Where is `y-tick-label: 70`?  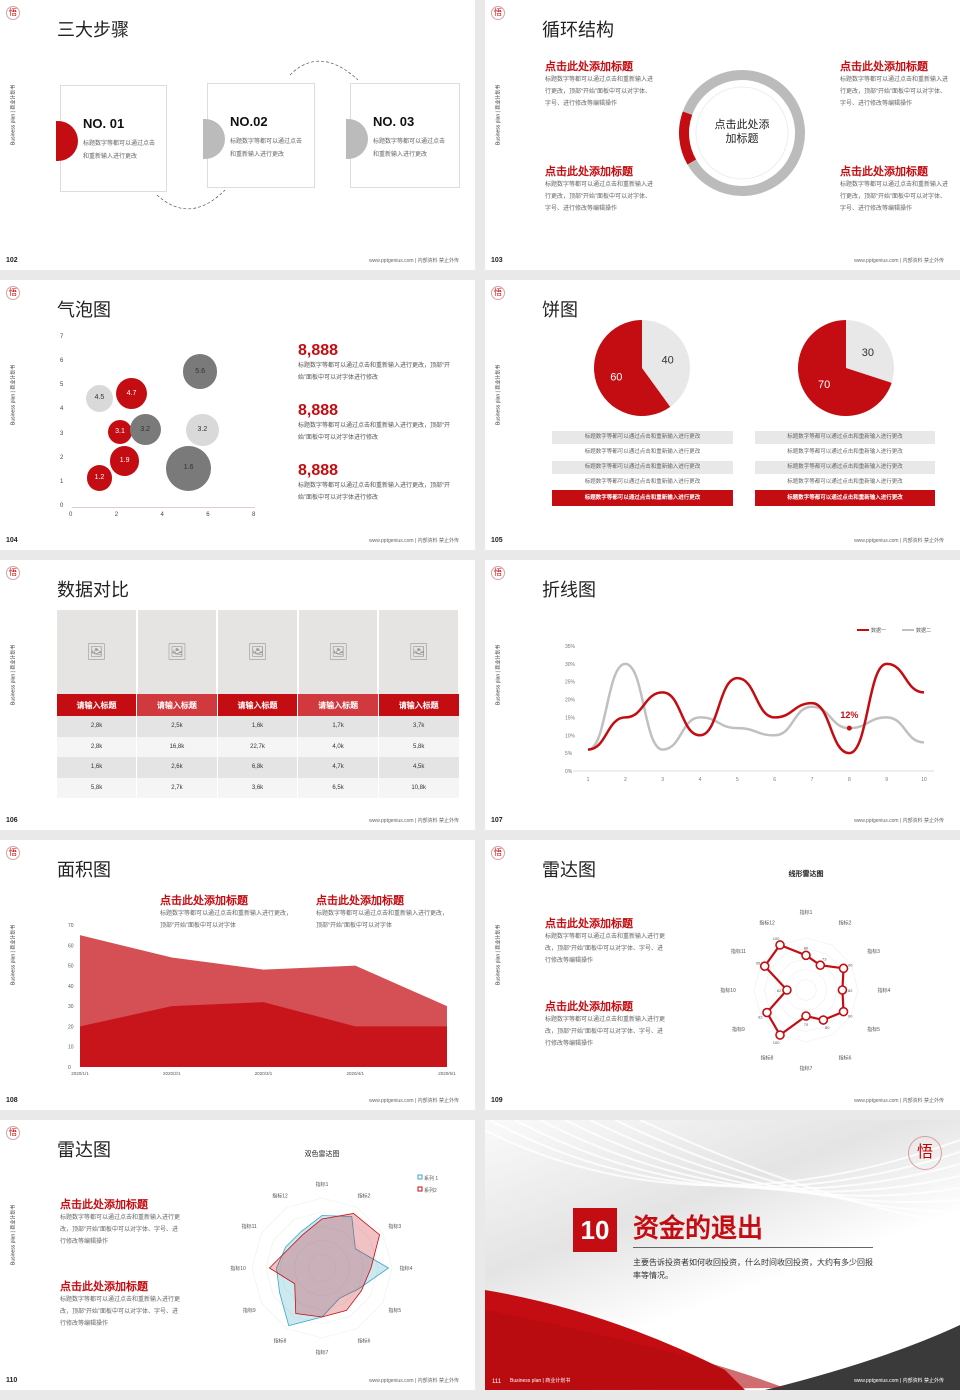
y-tick-label: 70 is located at coordinates (71, 926).